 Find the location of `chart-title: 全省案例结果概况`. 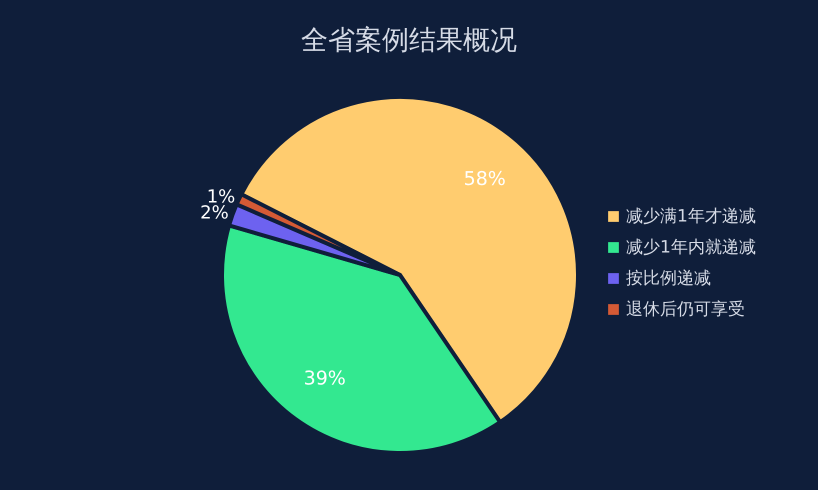

chart-title: 全省案例结果概况 is located at coordinates (409, 40).